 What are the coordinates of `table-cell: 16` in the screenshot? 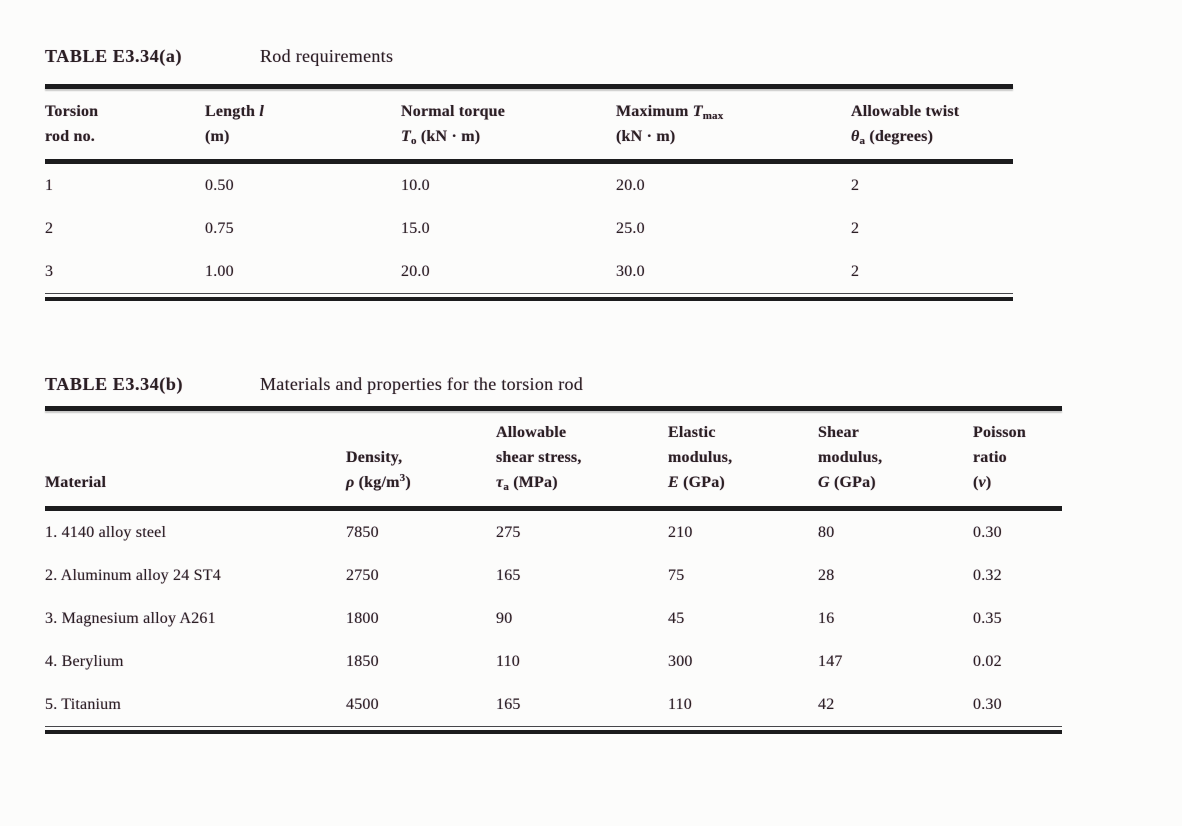 It's located at (826, 618).